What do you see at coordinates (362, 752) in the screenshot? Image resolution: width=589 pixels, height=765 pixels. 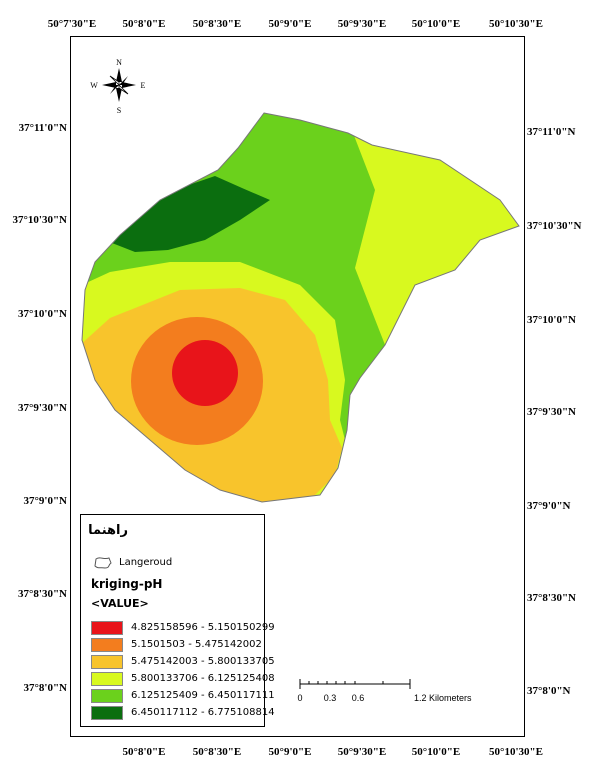 I see `graticule-bottom-3: 50°9'30"E` at bounding box center [362, 752].